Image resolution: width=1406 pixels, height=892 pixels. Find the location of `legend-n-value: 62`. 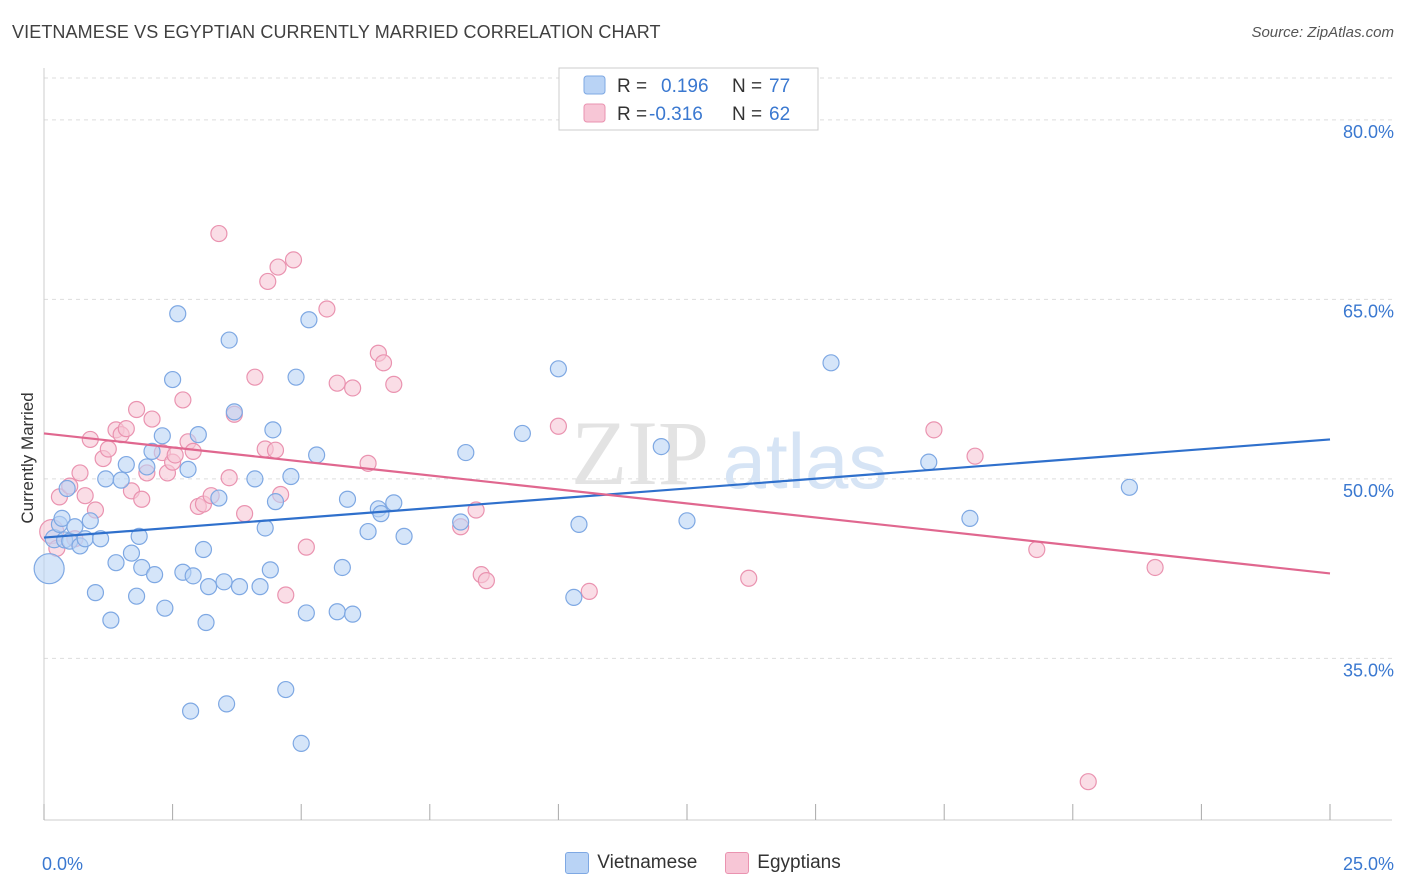

legend-n-value: 62 is located at coordinates (779, 114).